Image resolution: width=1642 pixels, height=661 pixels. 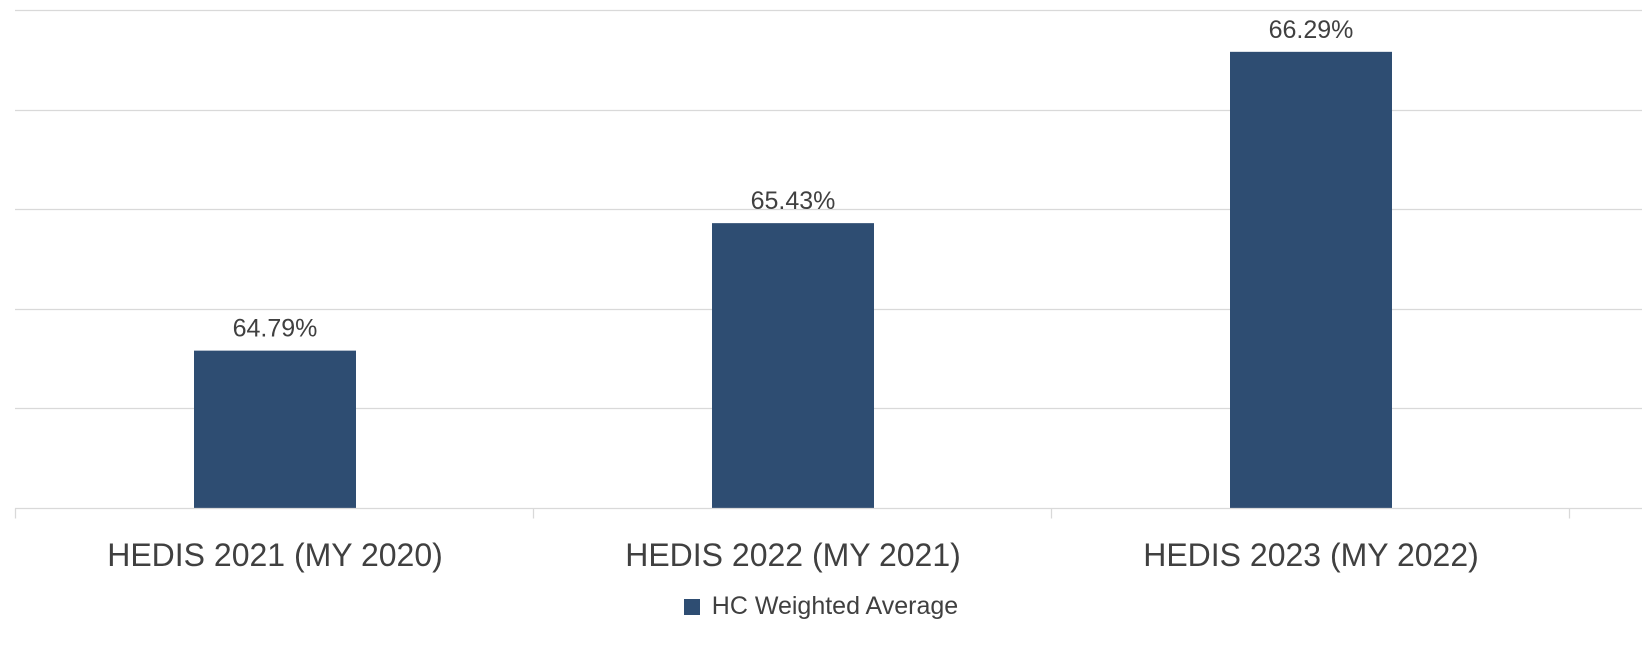 I want to click on data-label: 65.43%, so click(x=793, y=201).